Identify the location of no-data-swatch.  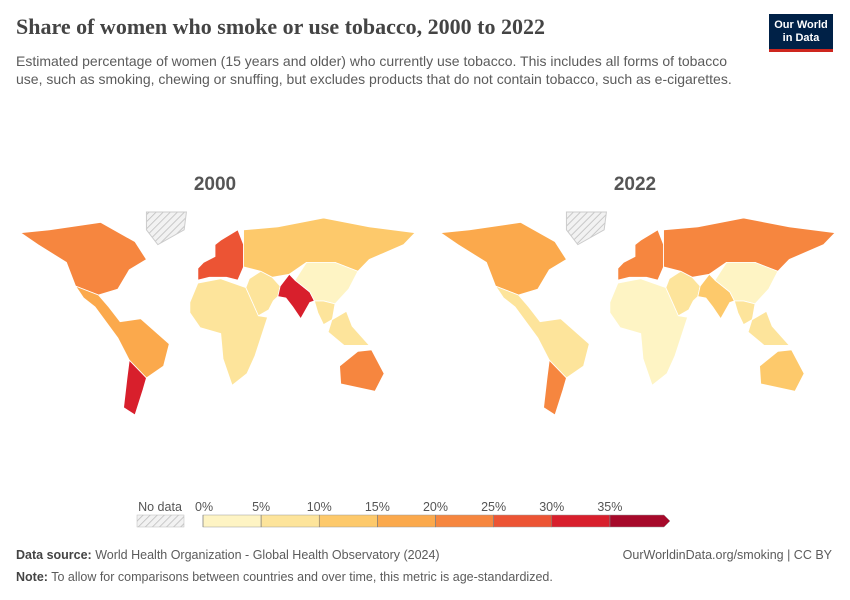
(160, 521).